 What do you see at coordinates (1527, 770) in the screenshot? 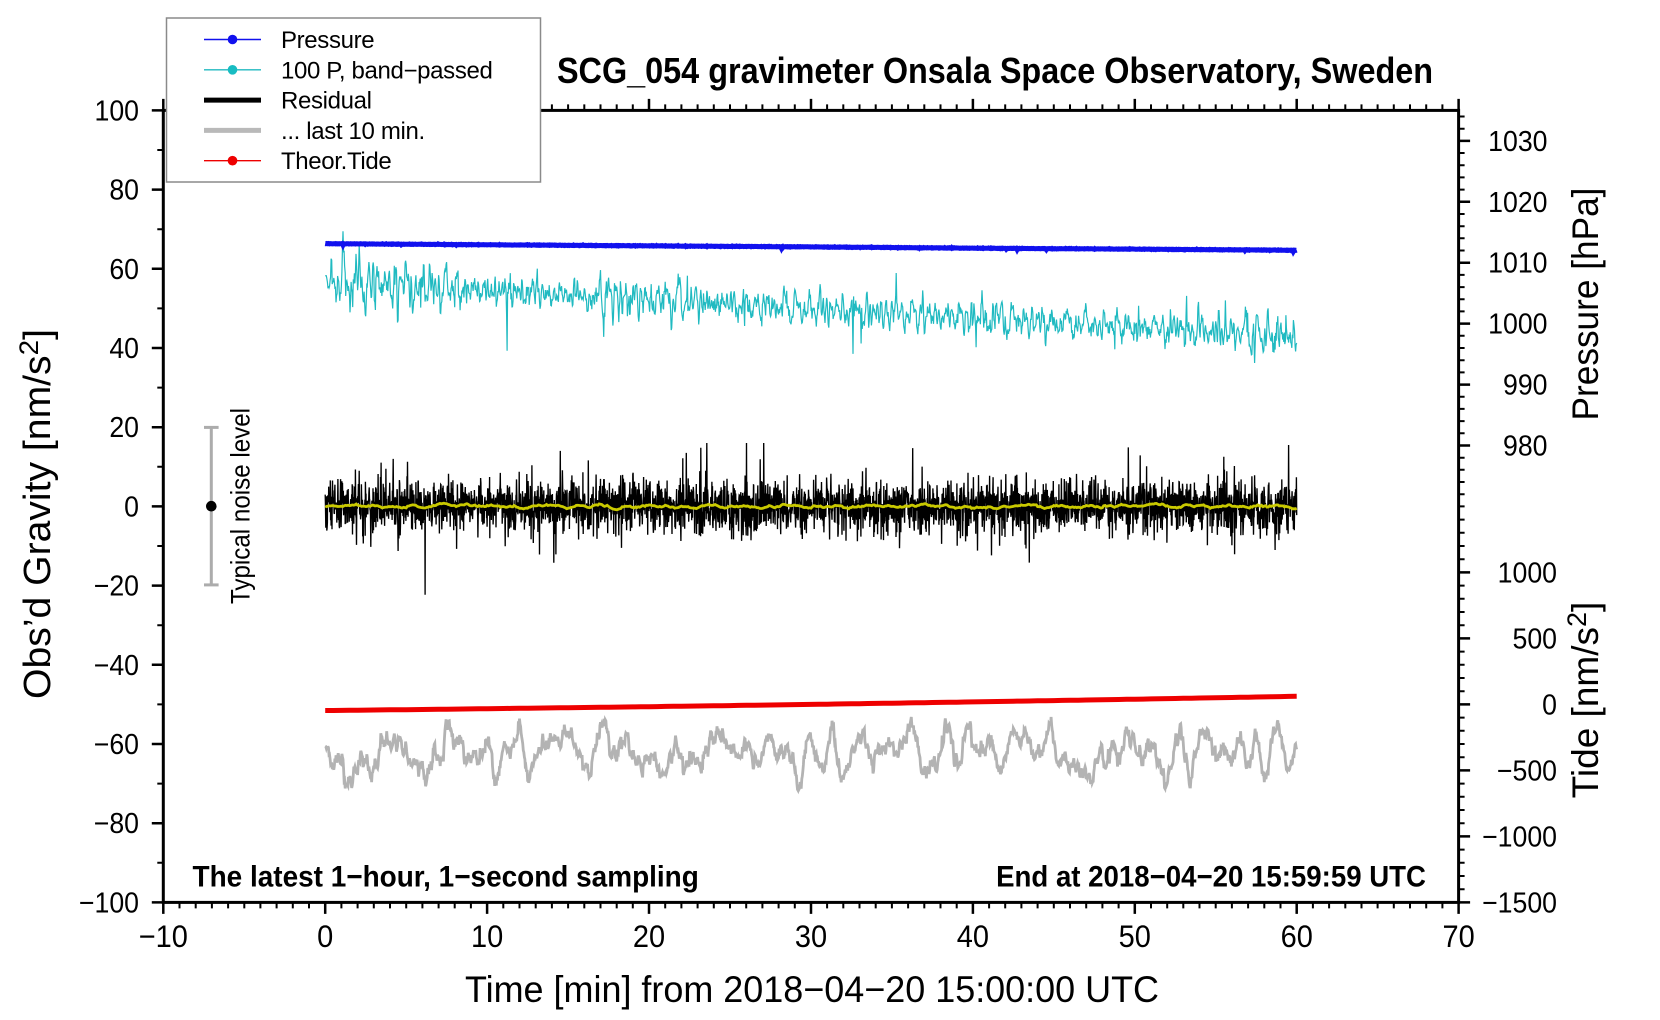
I see `svg-text: −500` at bounding box center [1527, 770].